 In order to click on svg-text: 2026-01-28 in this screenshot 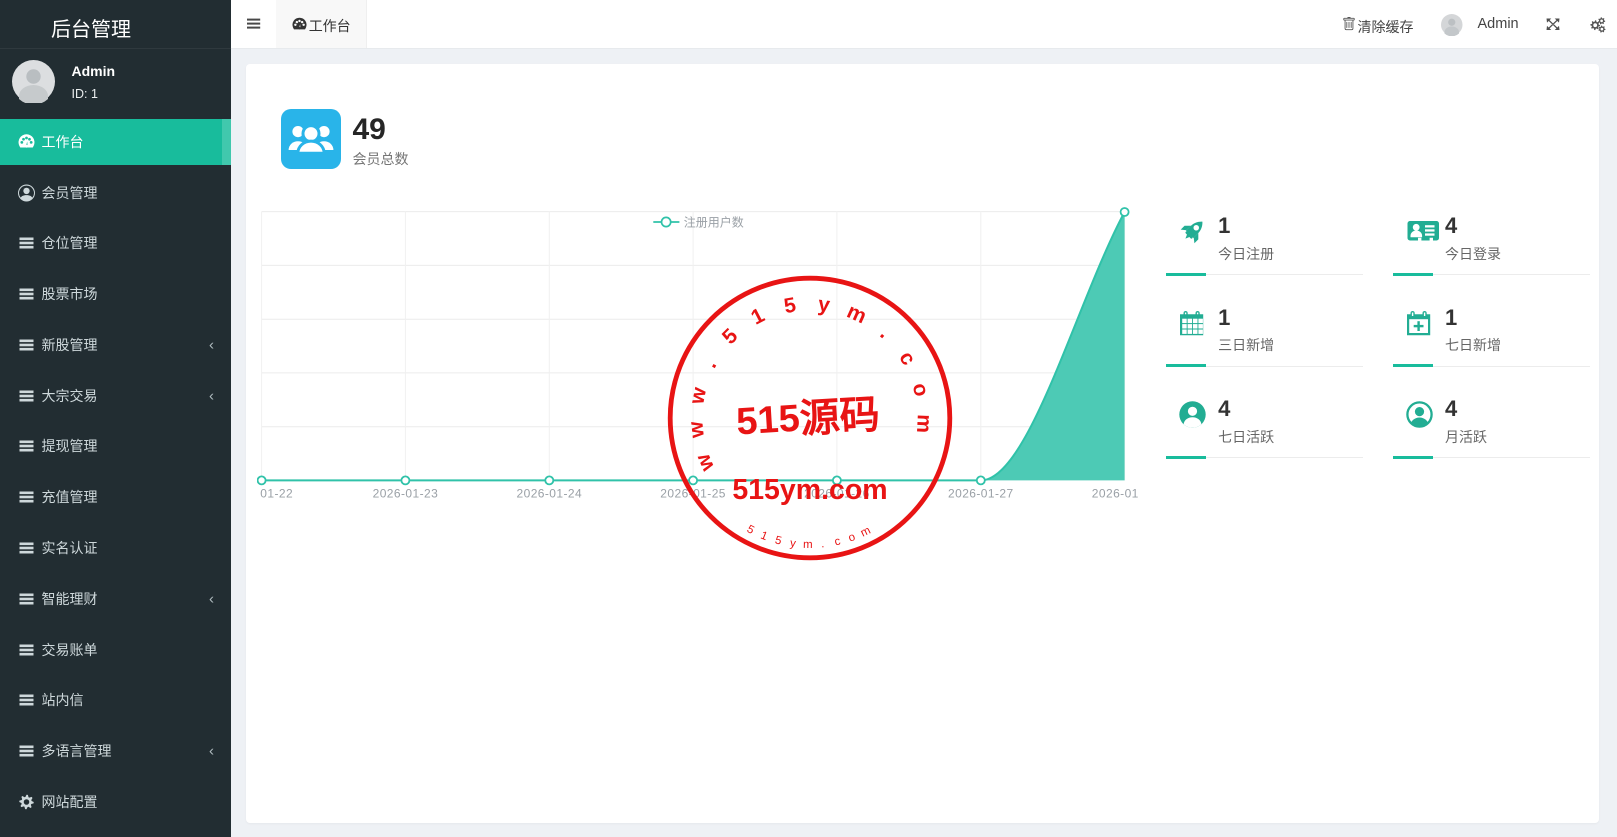, I will do `click(1115, 494)`.